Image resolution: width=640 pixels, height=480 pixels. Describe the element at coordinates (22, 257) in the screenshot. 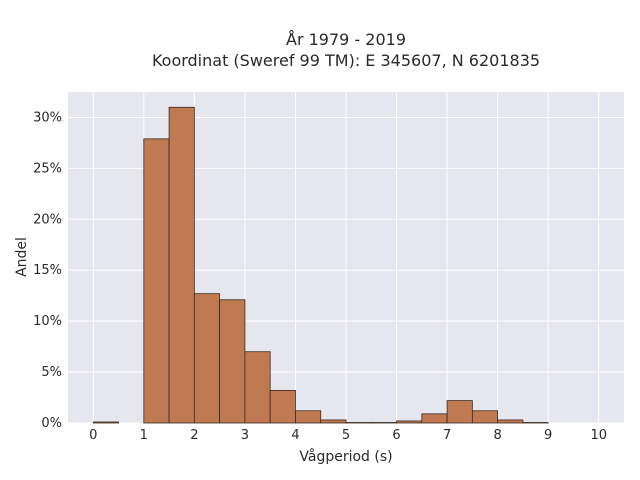

I see `y-axis-label: Andel` at that location.